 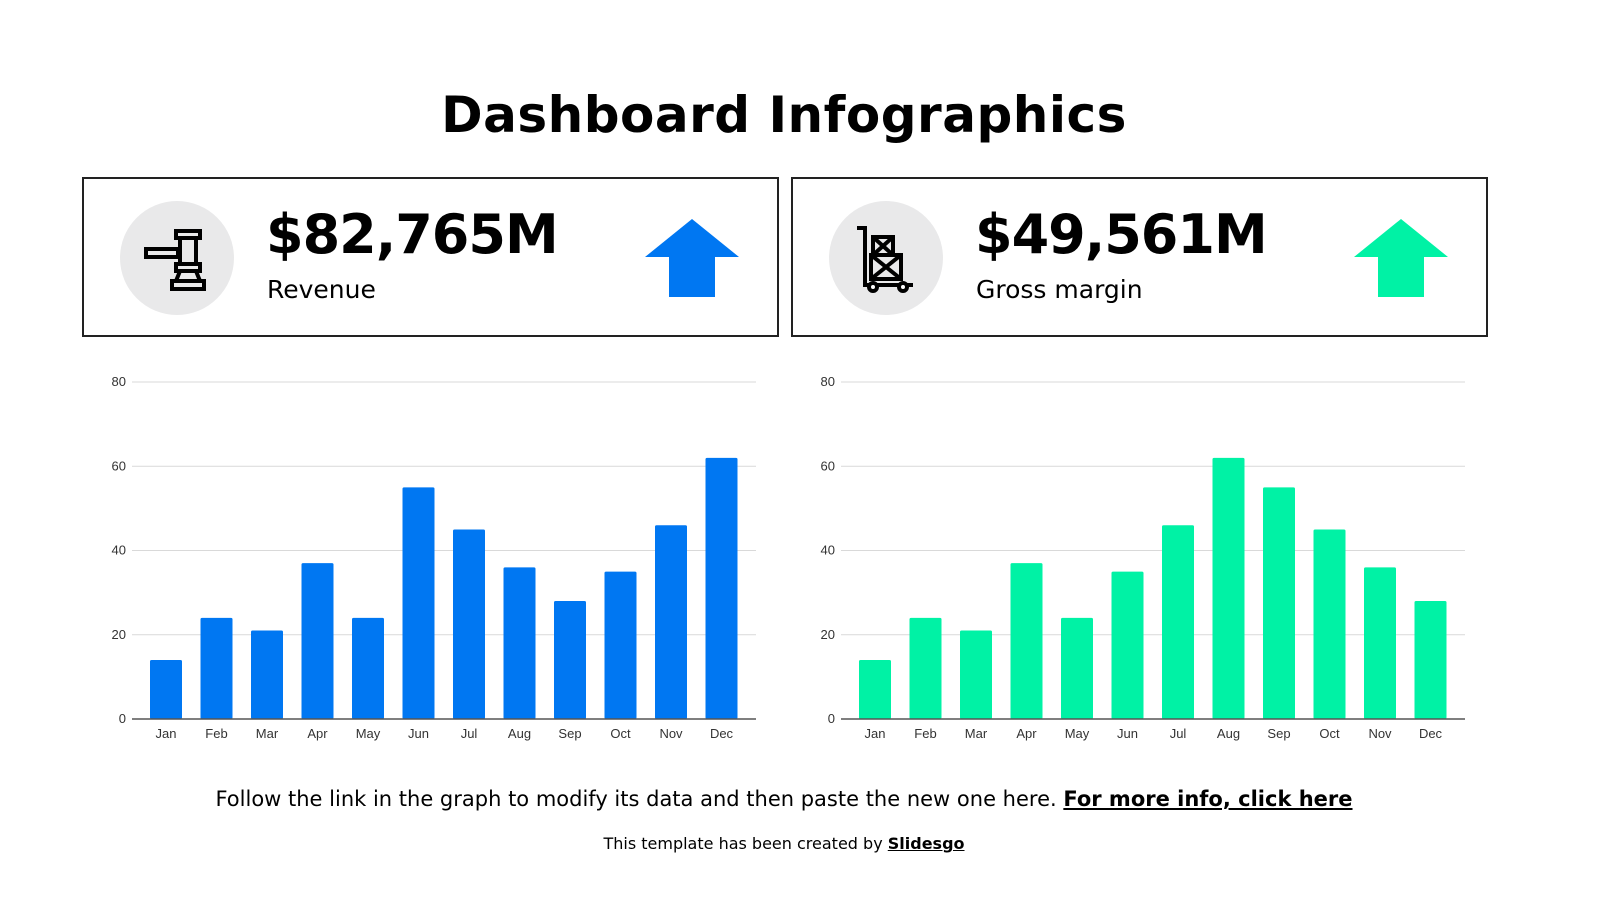 I want to click on gross-margin-label: Gross margin, so click(x=1059, y=289).